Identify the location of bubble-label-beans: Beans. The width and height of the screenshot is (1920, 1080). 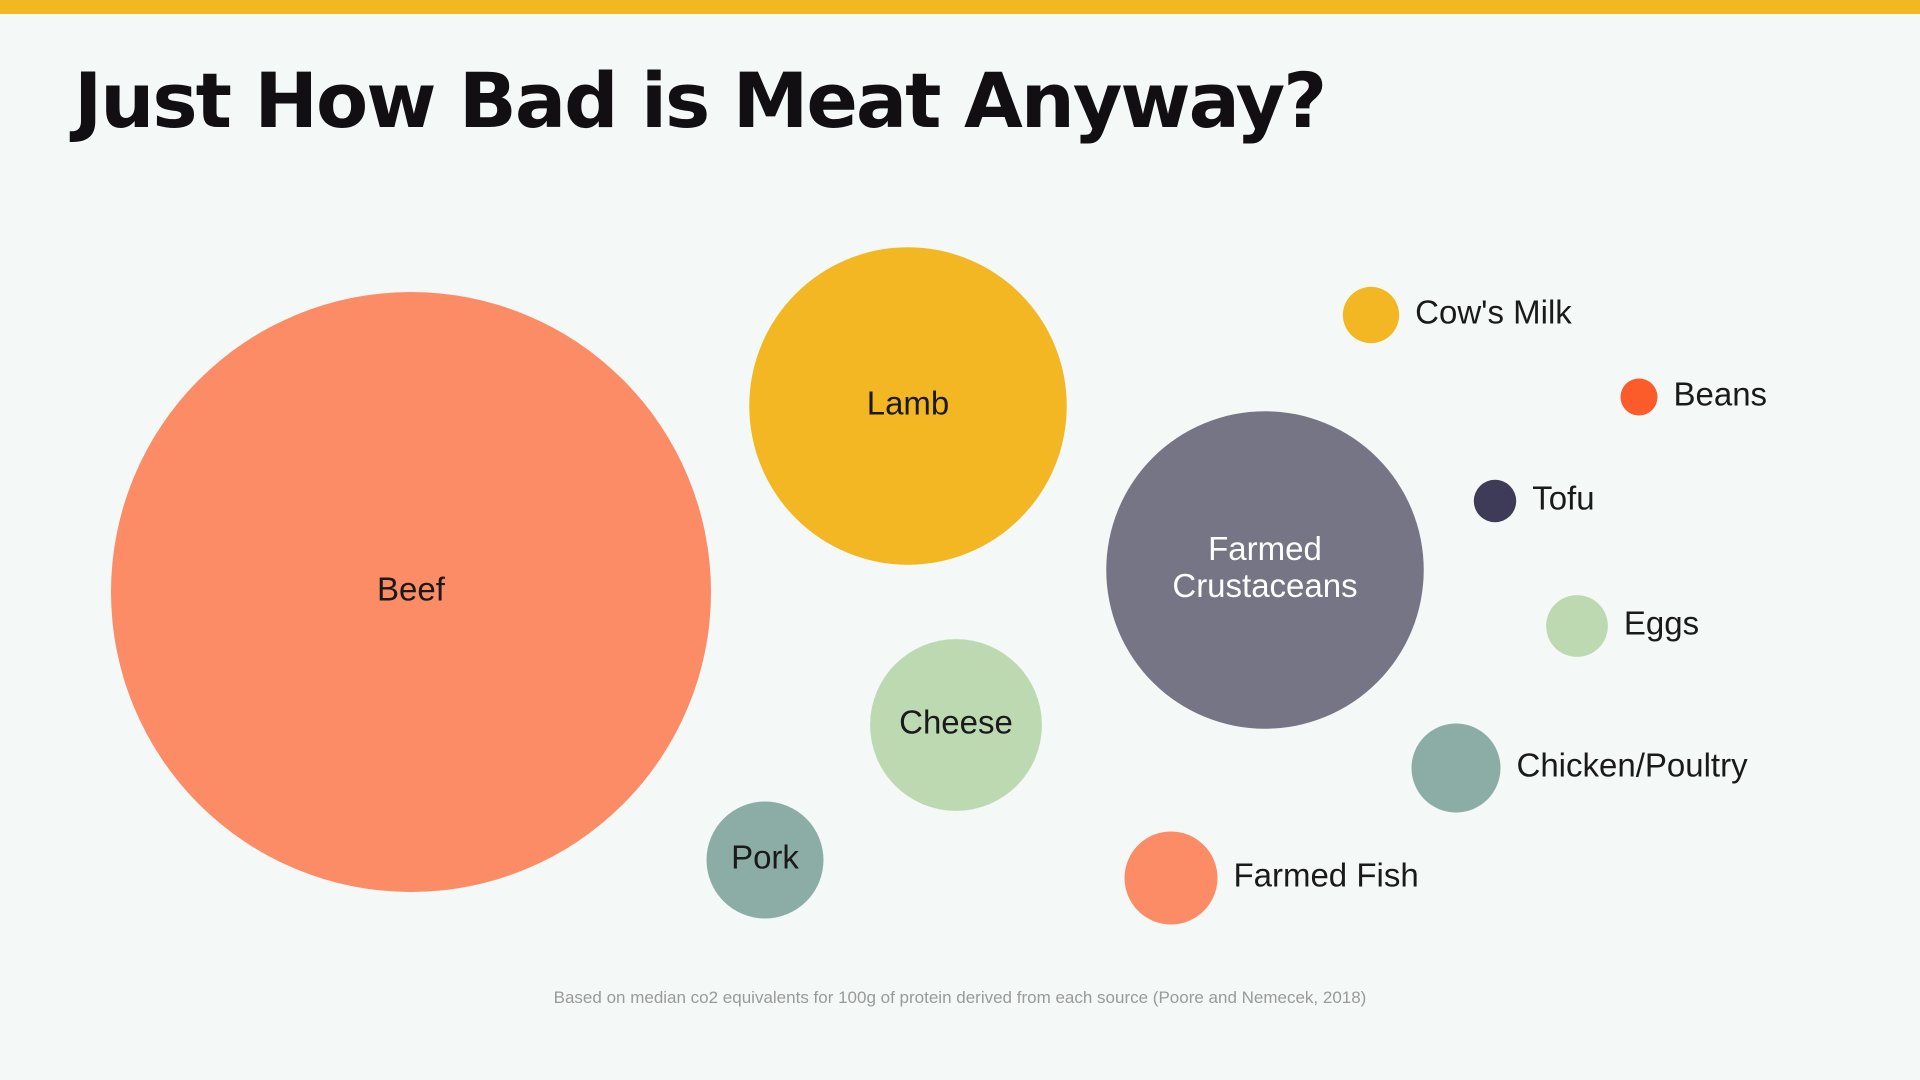
(1720, 394).